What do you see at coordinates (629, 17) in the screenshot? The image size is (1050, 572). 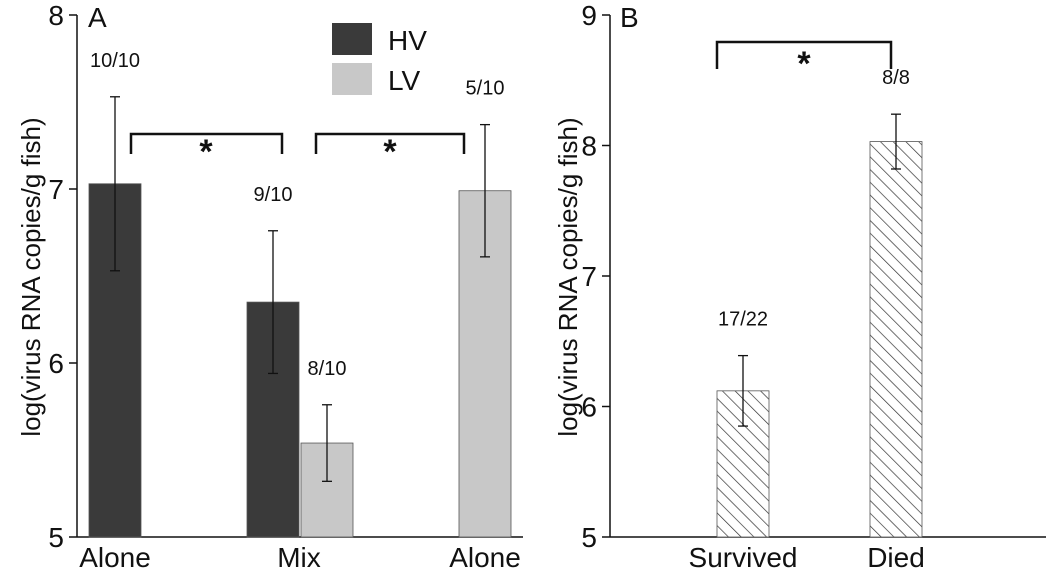 I see `panel-b-label: B` at bounding box center [629, 17].